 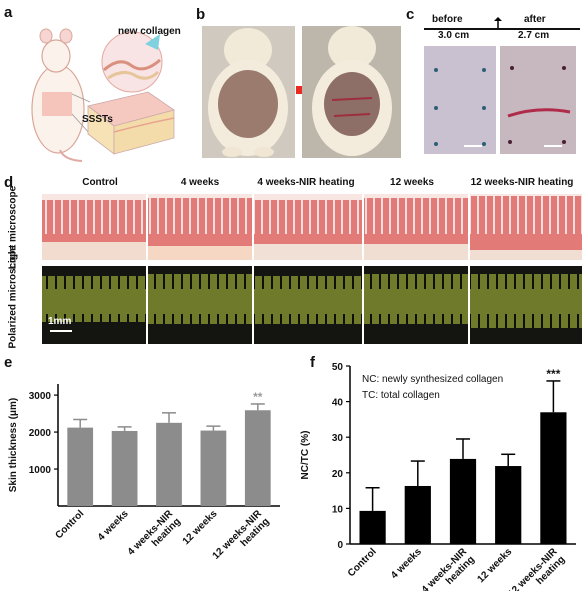 What do you see at coordinates (338, 438) in the screenshot?
I see `y-tick-label: 30` at bounding box center [338, 438].